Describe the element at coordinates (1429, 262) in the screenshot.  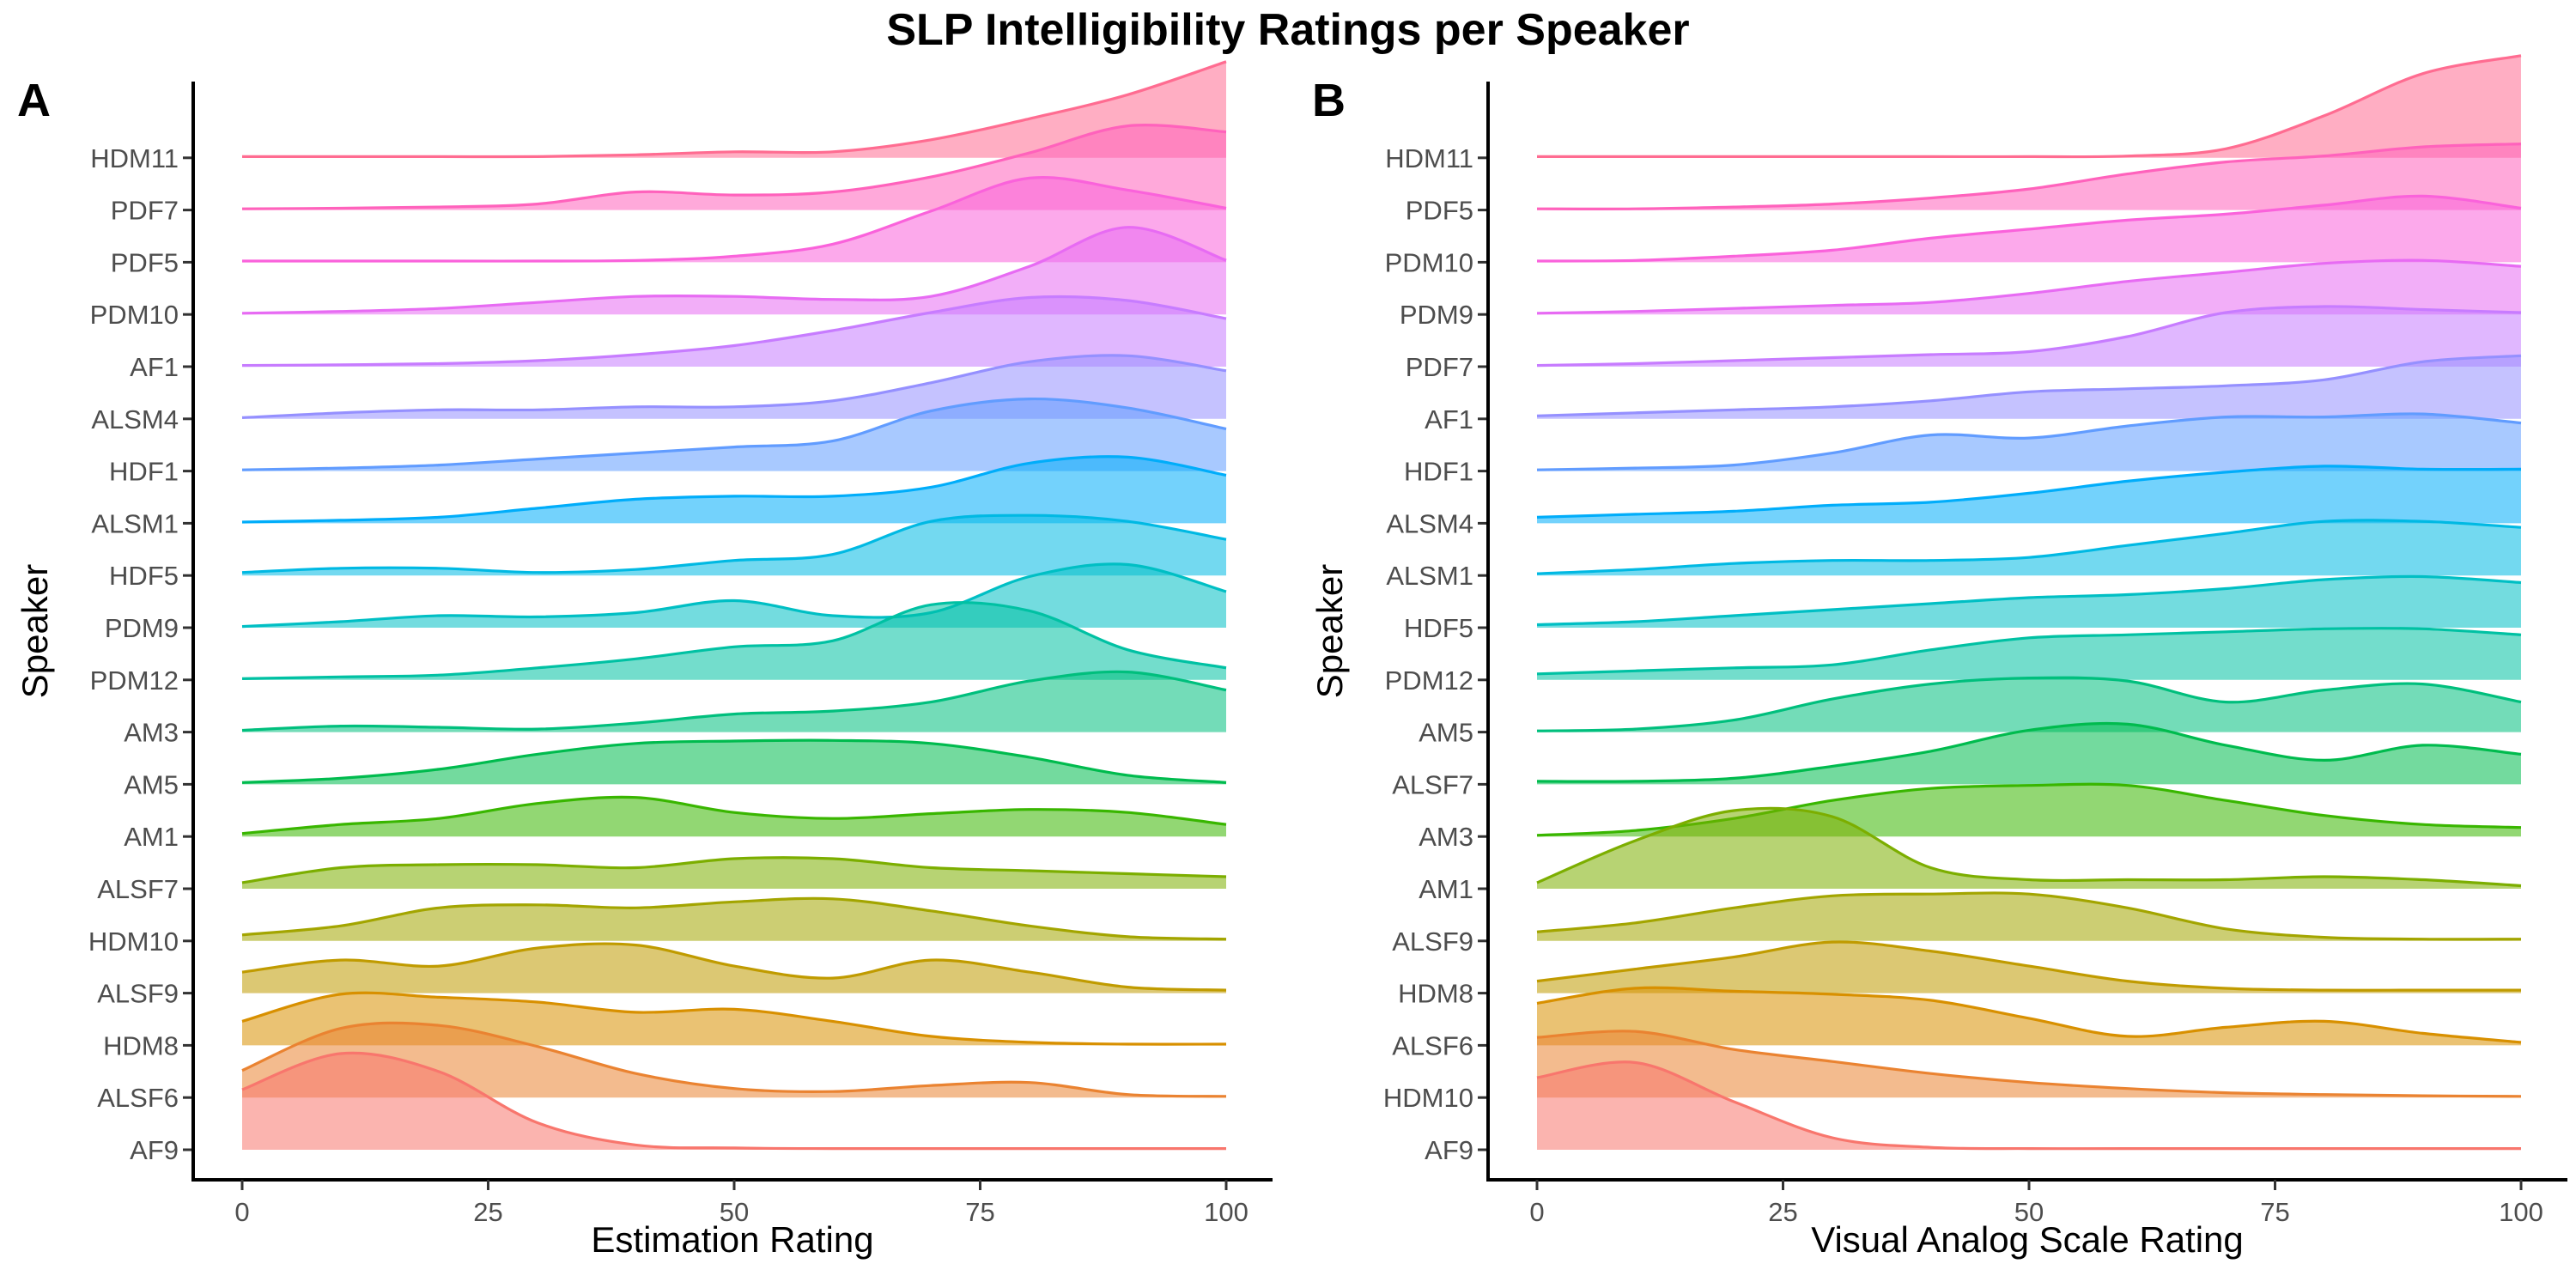
I see `y-tick-label: PDM10` at that location.